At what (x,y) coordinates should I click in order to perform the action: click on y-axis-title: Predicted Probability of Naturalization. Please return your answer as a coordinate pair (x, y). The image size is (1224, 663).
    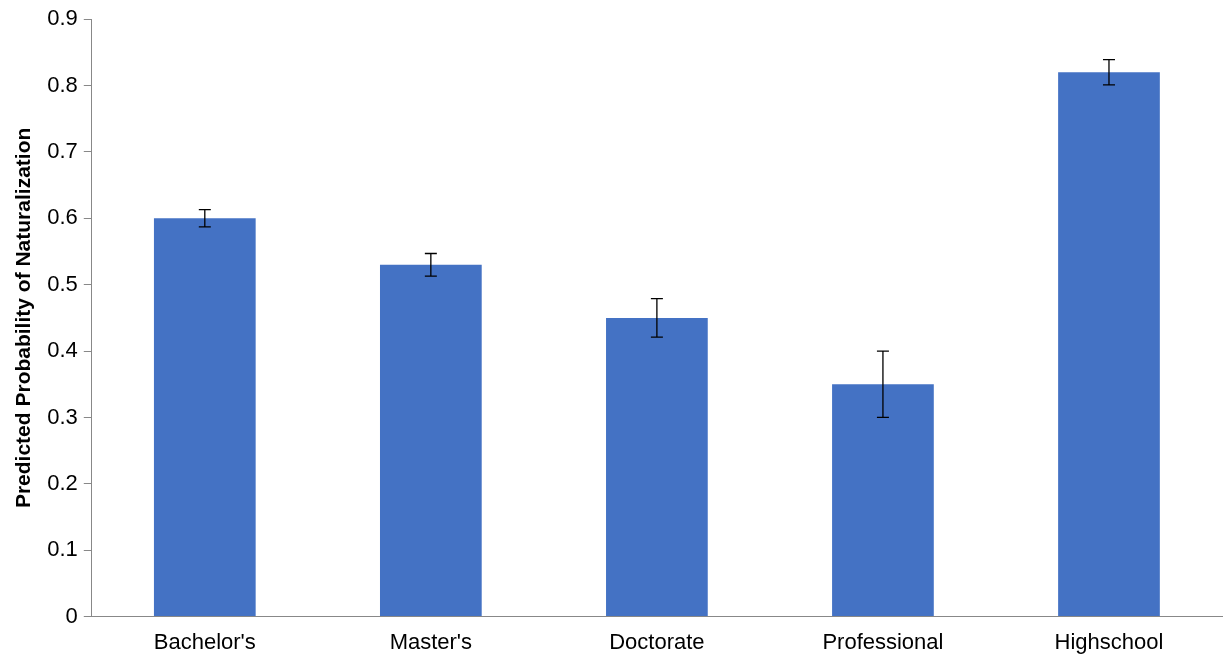
    Looking at the image, I should click on (23, 318).